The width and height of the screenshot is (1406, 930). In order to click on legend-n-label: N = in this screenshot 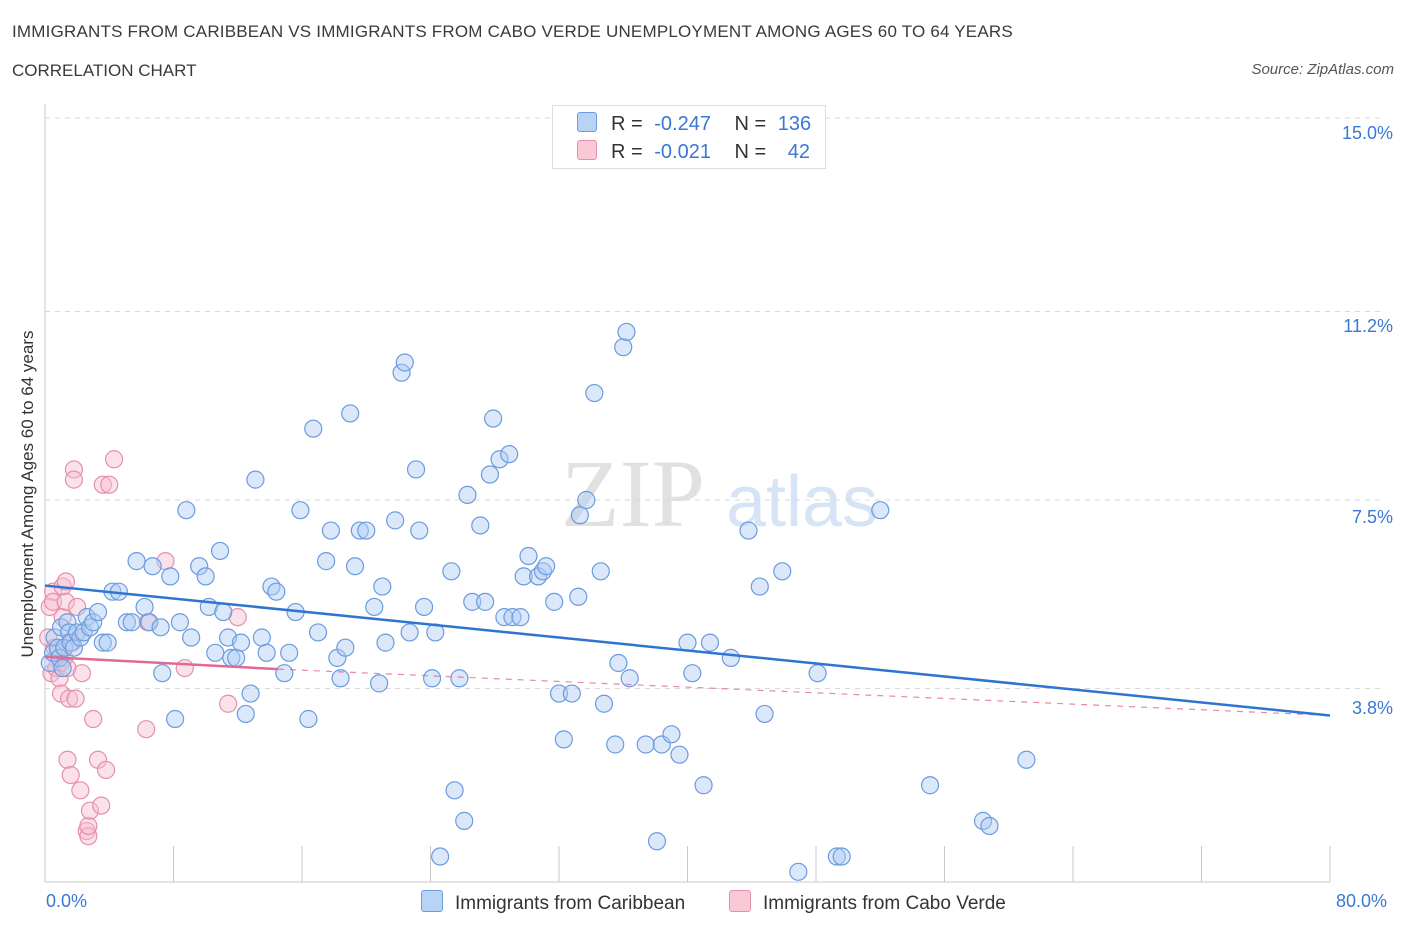, I will do `click(750, 124)`.